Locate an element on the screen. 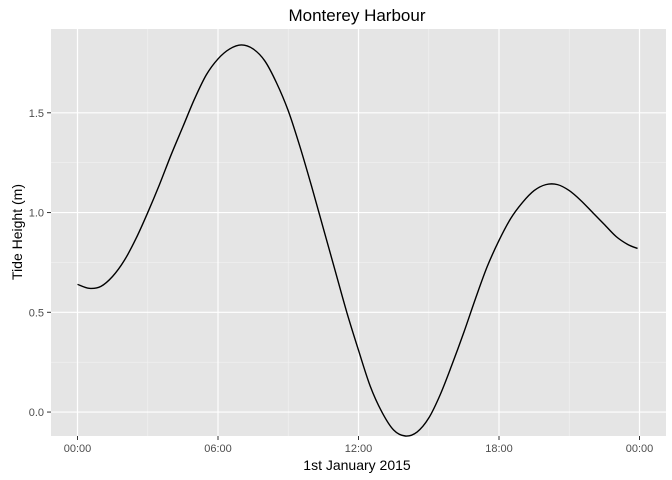  x-axis-ticks: 00:00 06:00 12:00 18:00 00:00 is located at coordinates (359, 445).